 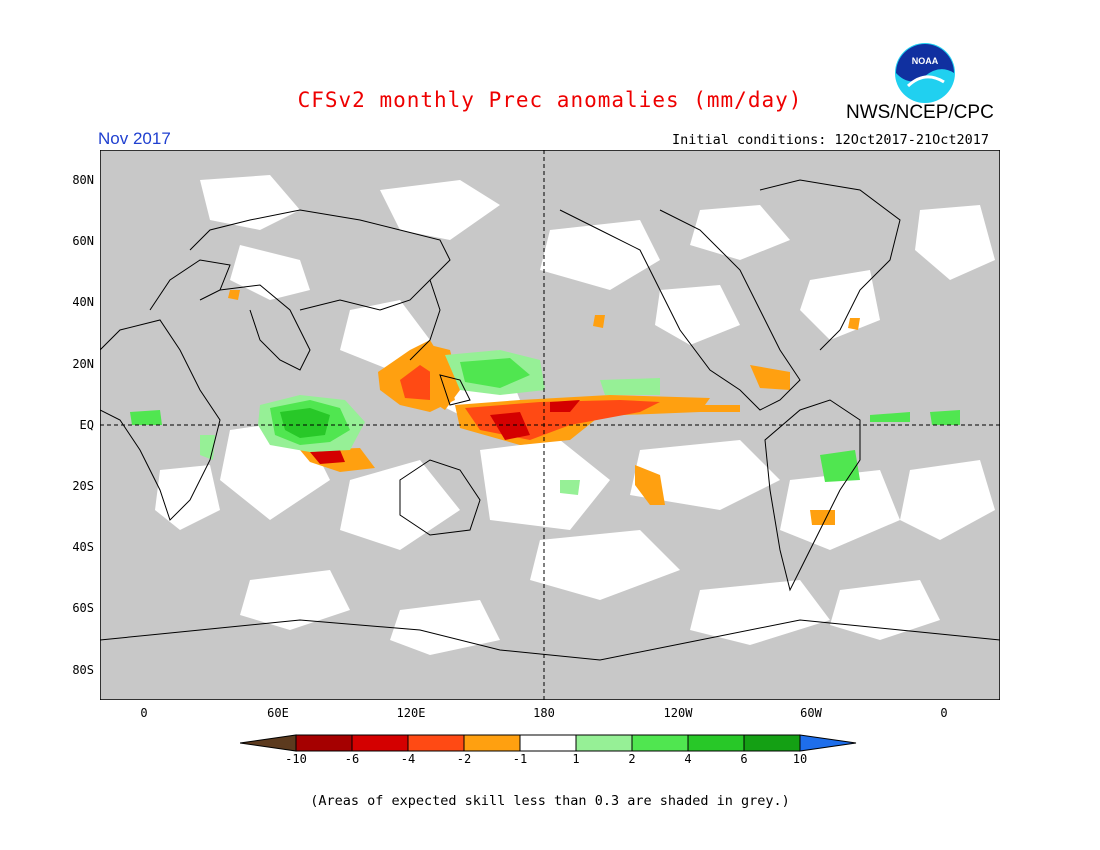 What do you see at coordinates (944, 713) in the screenshot?
I see `lon-label-0-right: 0` at bounding box center [944, 713].